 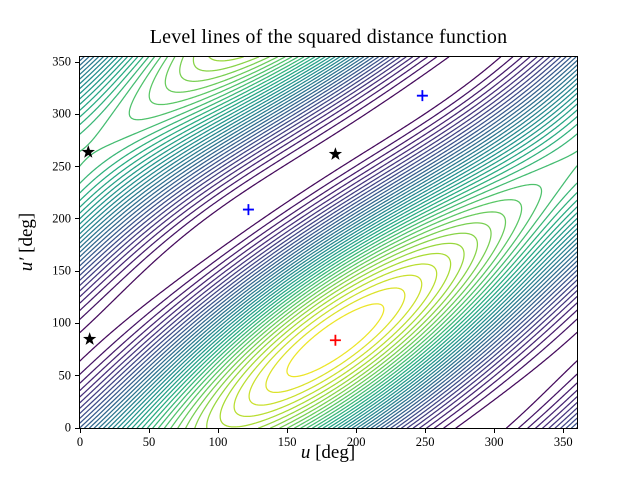 I want to click on x-axis-label-unit: [deg], so click(x=333, y=452).